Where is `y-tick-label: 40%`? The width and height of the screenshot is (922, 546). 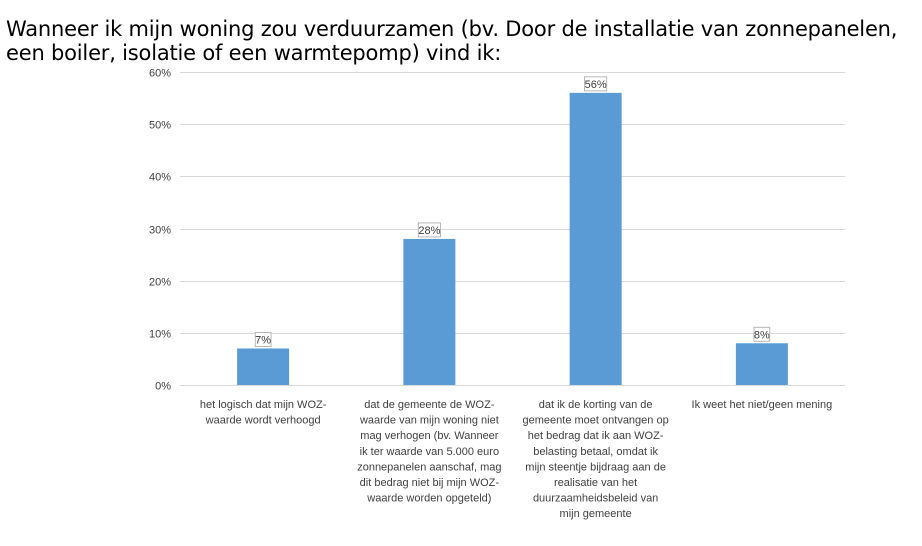 y-tick-label: 40% is located at coordinates (160, 178).